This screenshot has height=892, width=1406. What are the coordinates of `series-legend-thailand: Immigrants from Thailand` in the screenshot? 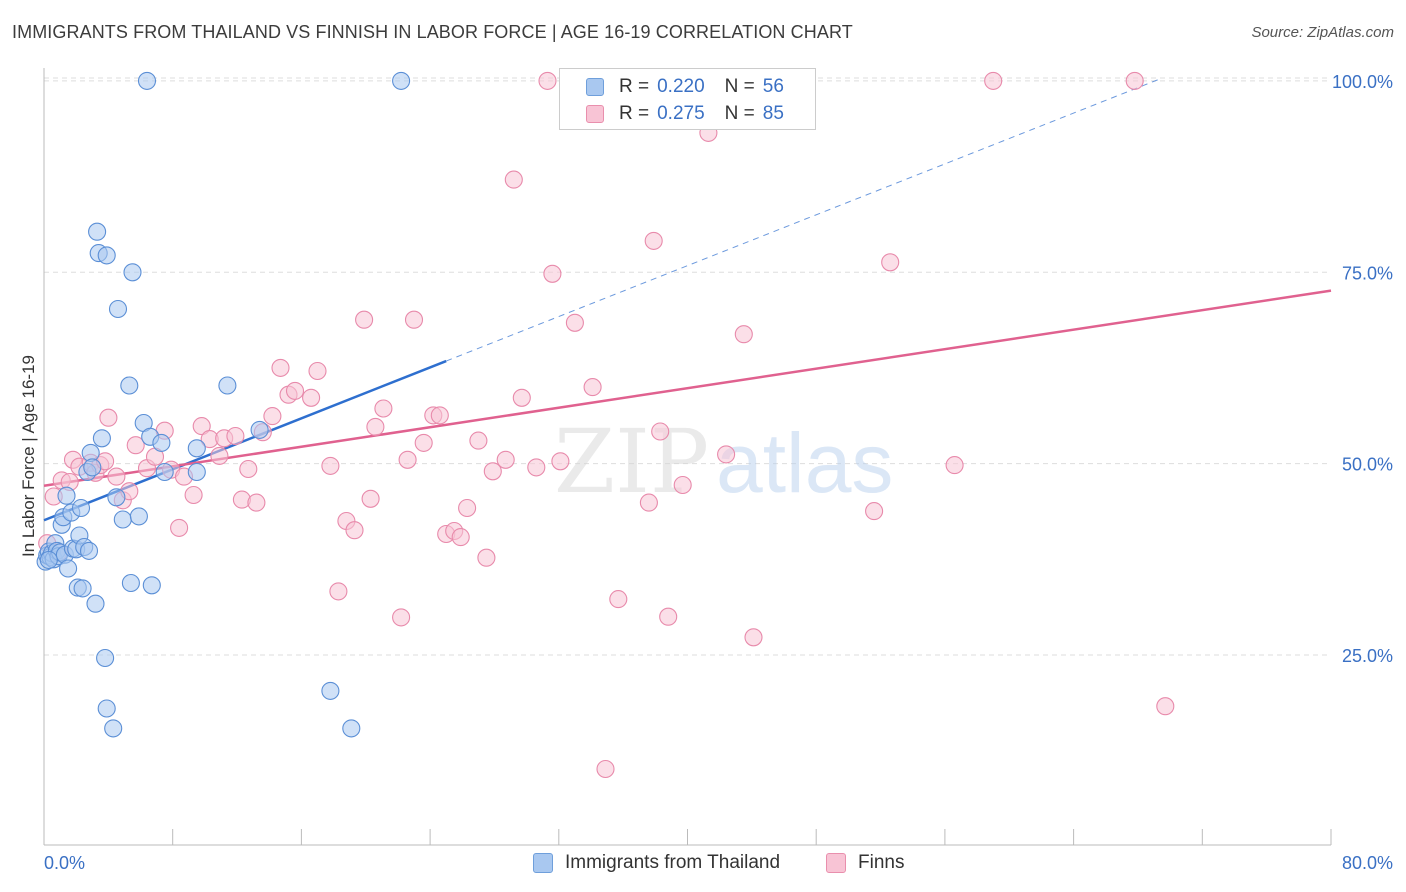 It's located at (656, 863).